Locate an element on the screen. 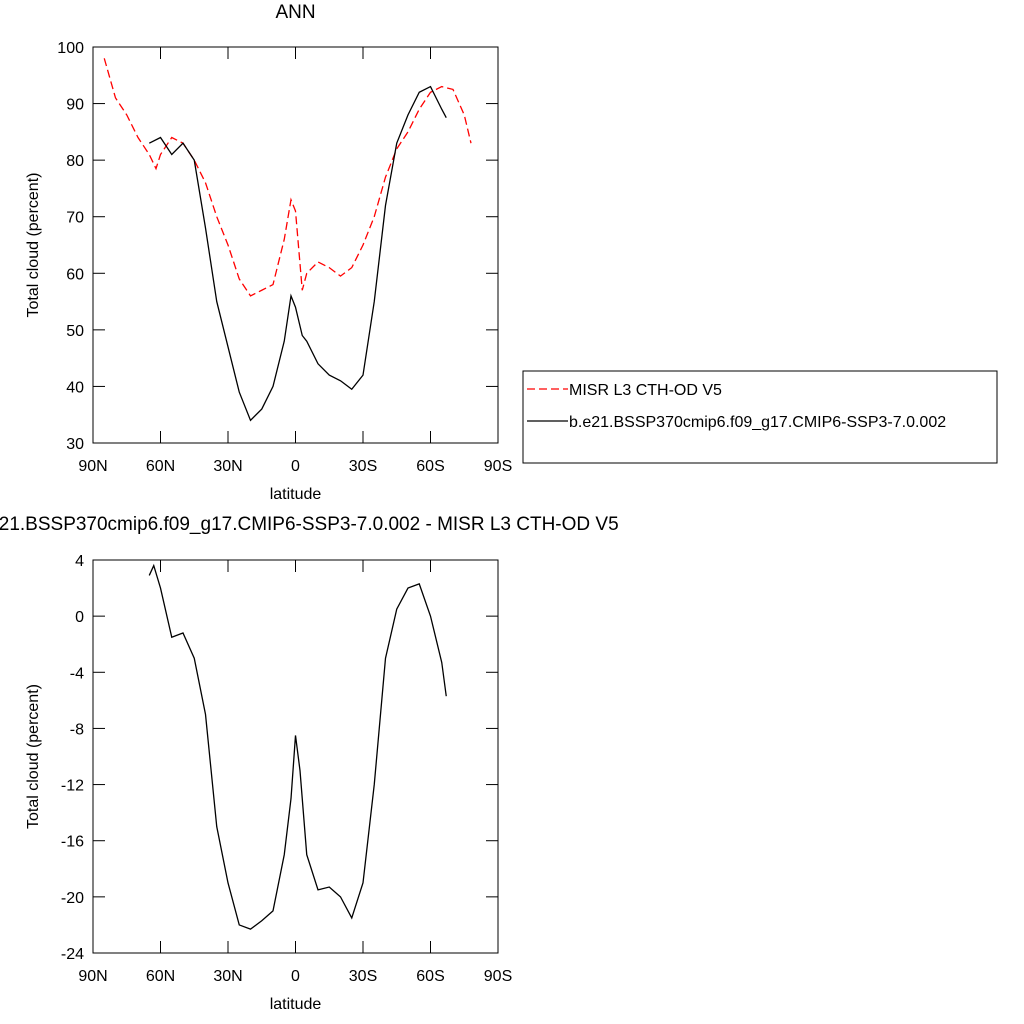  y-tick-label: -4 is located at coordinates (77, 673).